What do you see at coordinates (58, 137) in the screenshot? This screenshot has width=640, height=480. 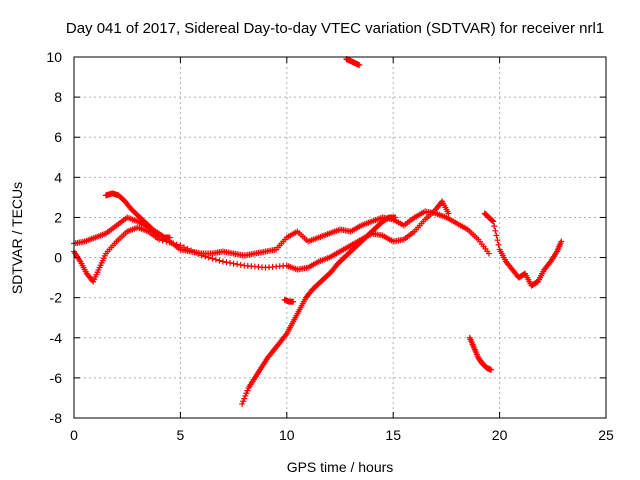 I see `y-tick-label: 6` at bounding box center [58, 137].